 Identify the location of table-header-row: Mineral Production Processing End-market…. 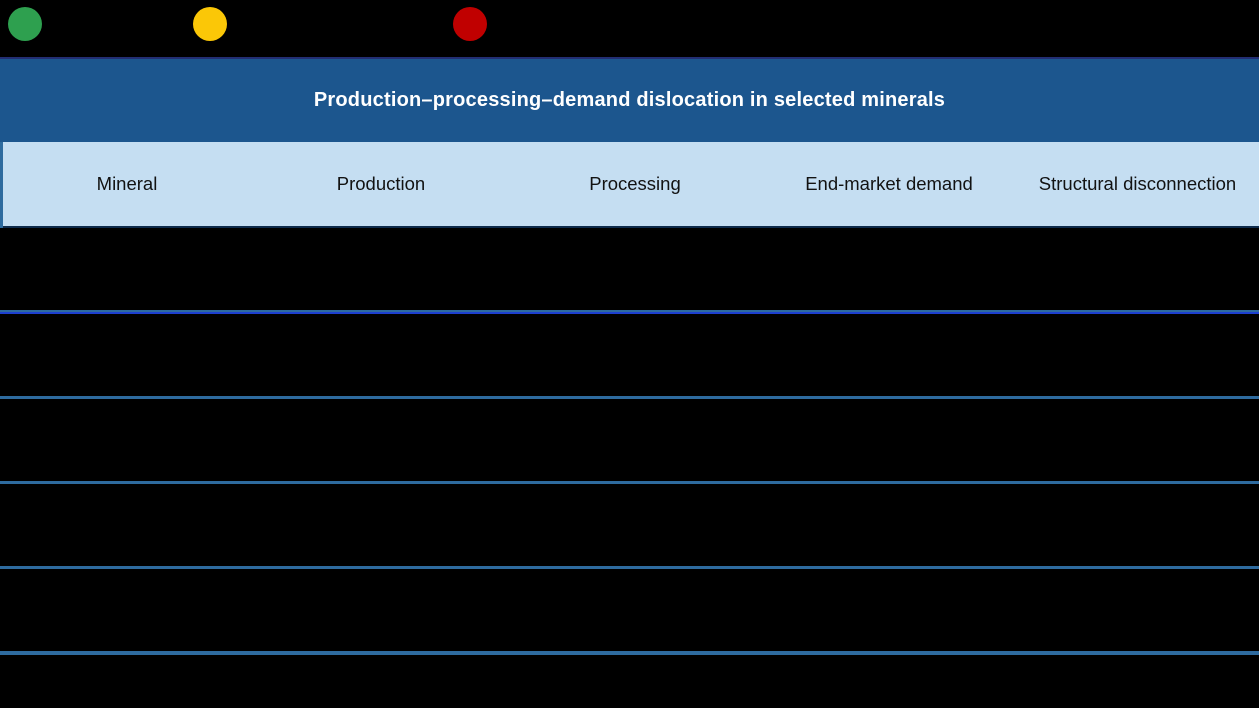
(629, 185).